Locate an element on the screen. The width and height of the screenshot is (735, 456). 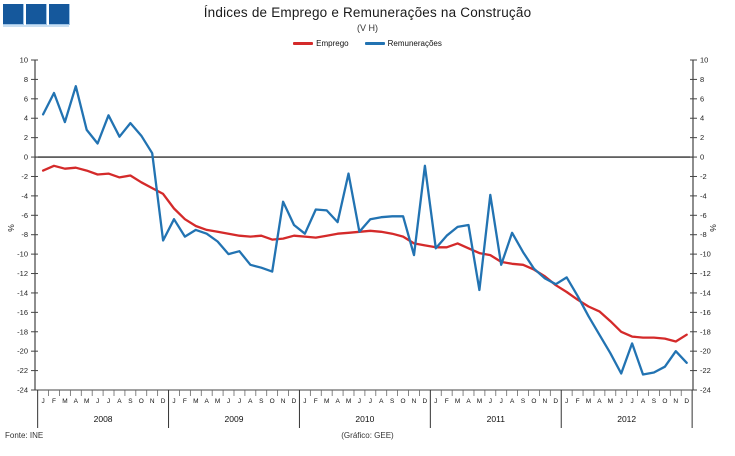
y-axis-label-left: -4 is located at coordinates (24, 195).